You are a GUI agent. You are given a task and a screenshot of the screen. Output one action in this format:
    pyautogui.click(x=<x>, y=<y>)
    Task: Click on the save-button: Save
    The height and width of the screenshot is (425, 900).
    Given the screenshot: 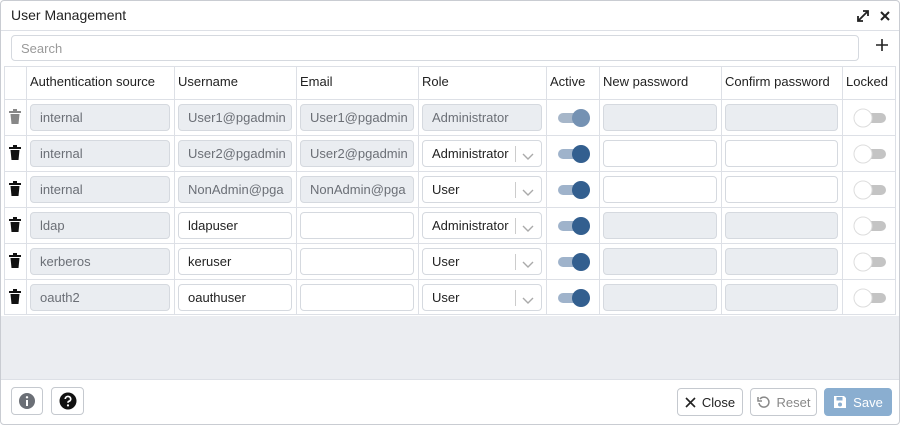 What is the action you would take?
    pyautogui.click(x=858, y=402)
    